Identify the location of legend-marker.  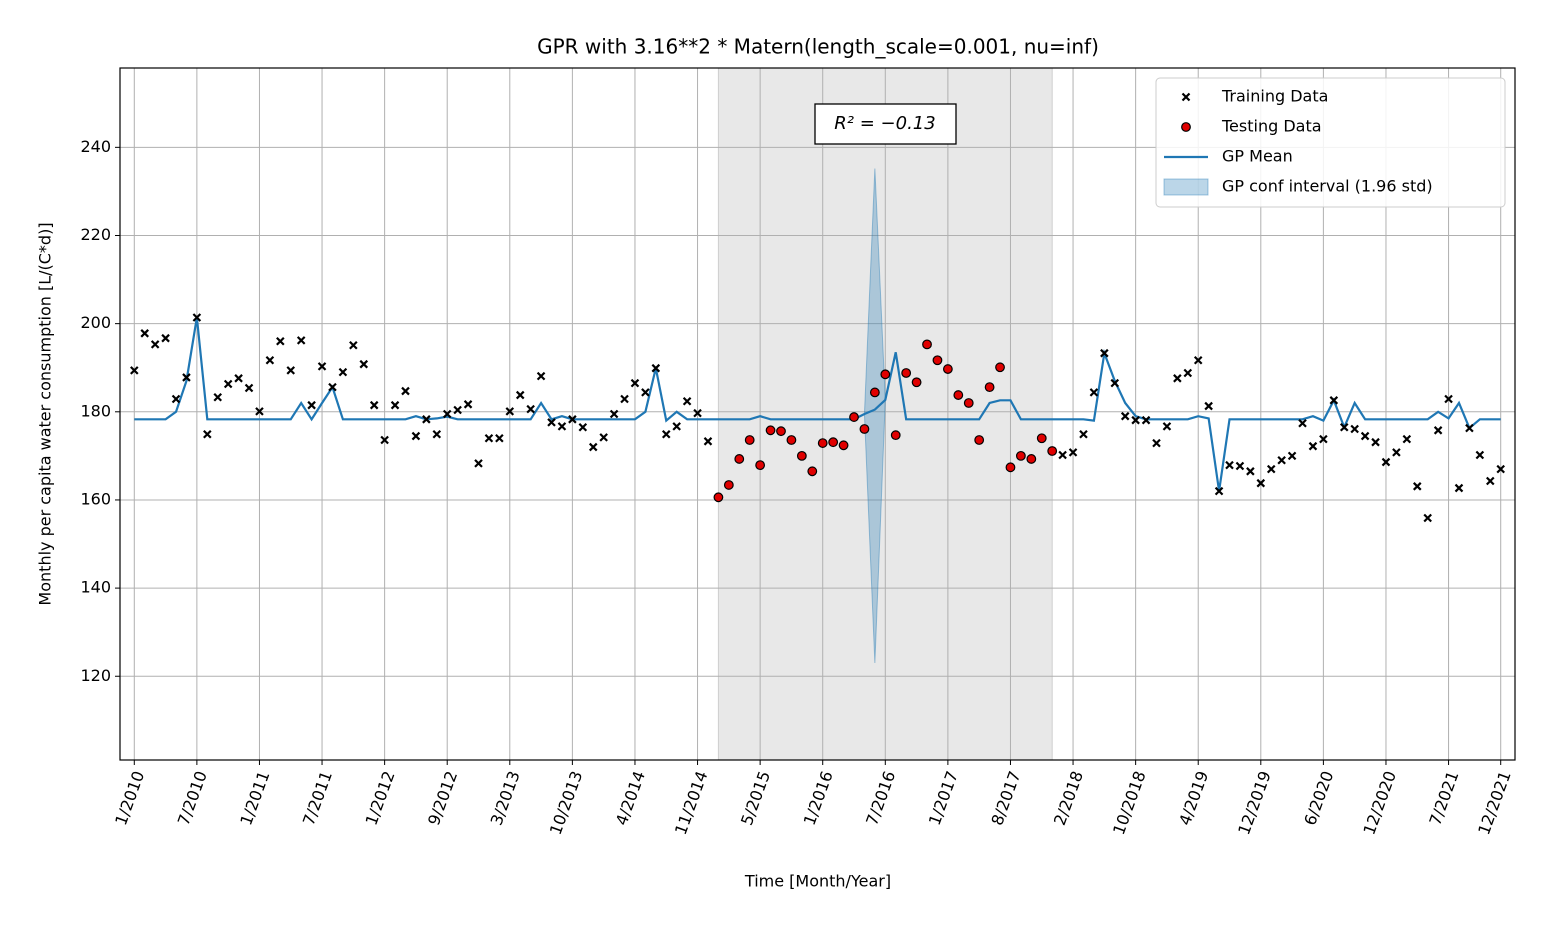
(1186, 97).